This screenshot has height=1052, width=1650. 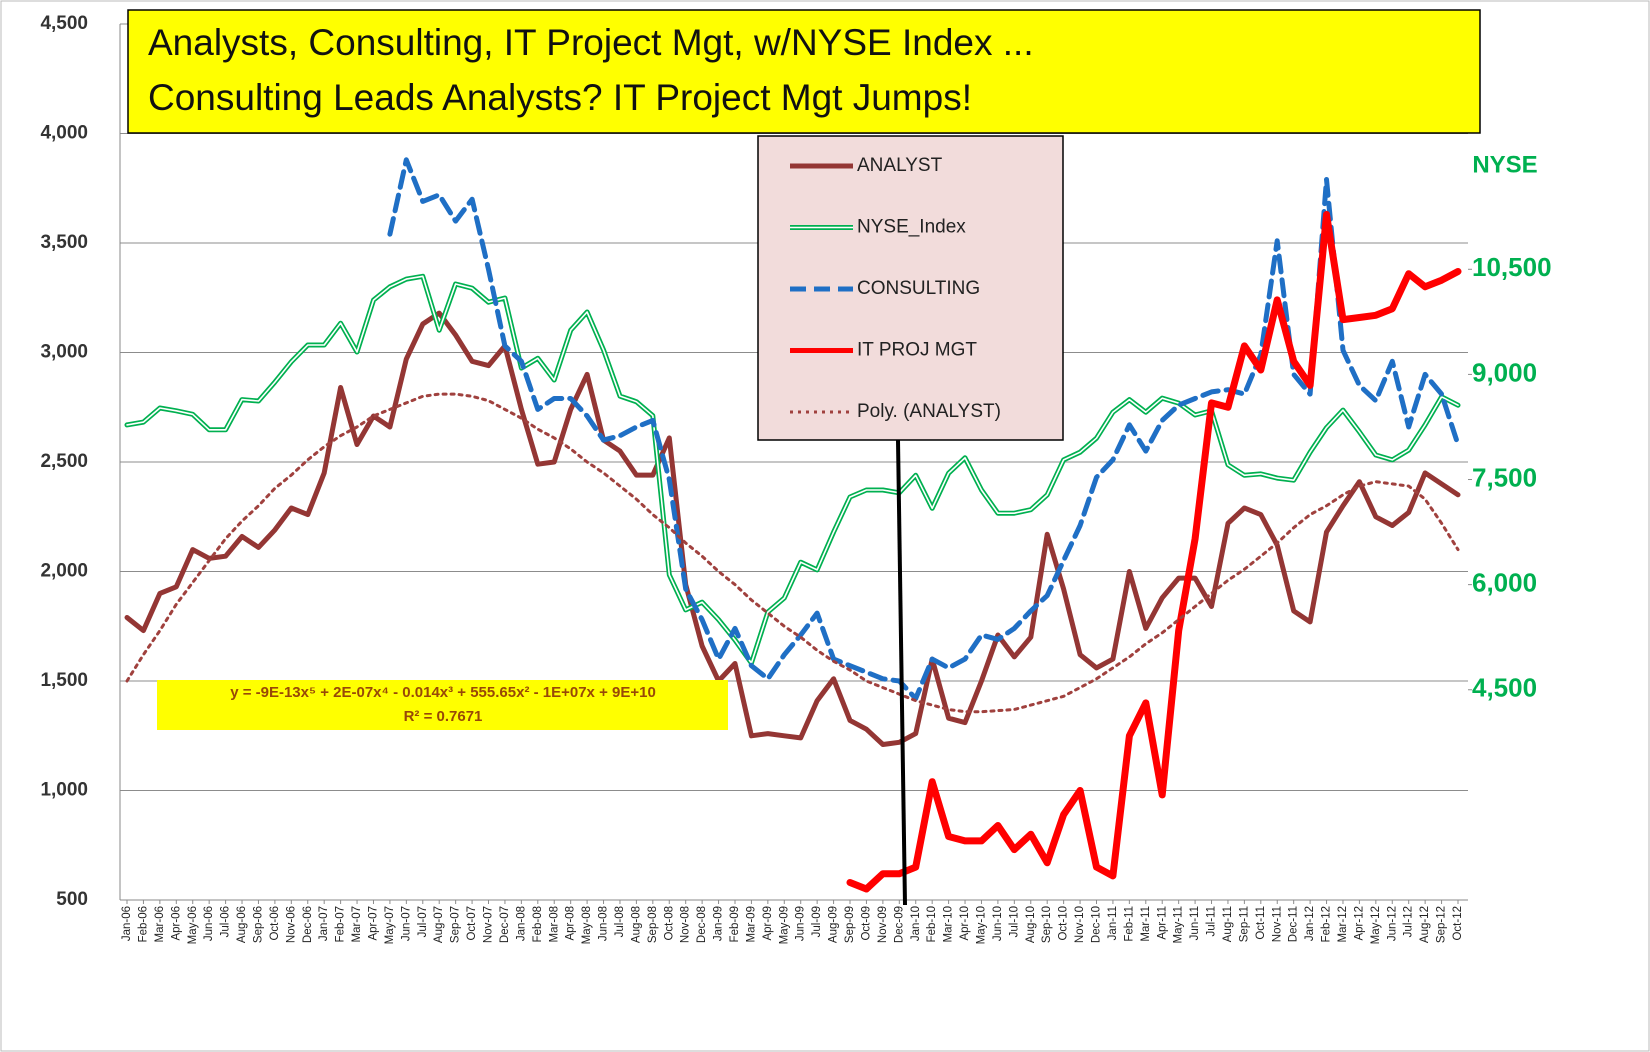 What do you see at coordinates (1244, 924) in the screenshot?
I see `x-tick-label: Sep-11` at bounding box center [1244, 924].